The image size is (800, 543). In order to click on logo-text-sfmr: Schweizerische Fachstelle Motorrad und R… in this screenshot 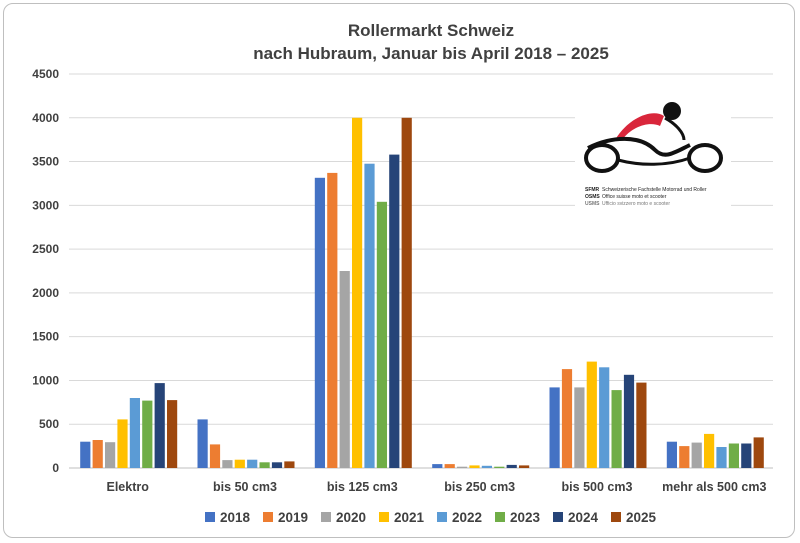, I will do `click(654, 190)`.